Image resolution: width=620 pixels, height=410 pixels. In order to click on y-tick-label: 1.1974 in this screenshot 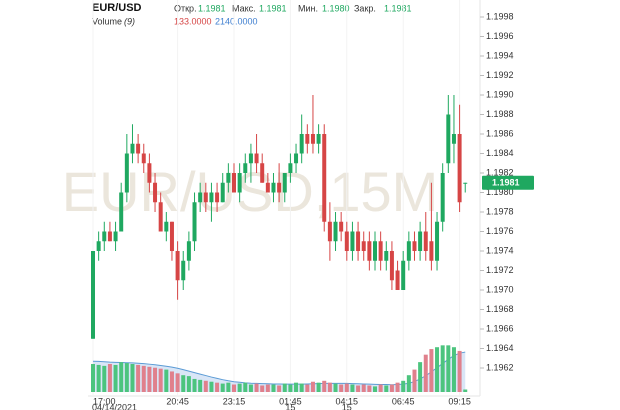, I will do `click(500, 250)`.